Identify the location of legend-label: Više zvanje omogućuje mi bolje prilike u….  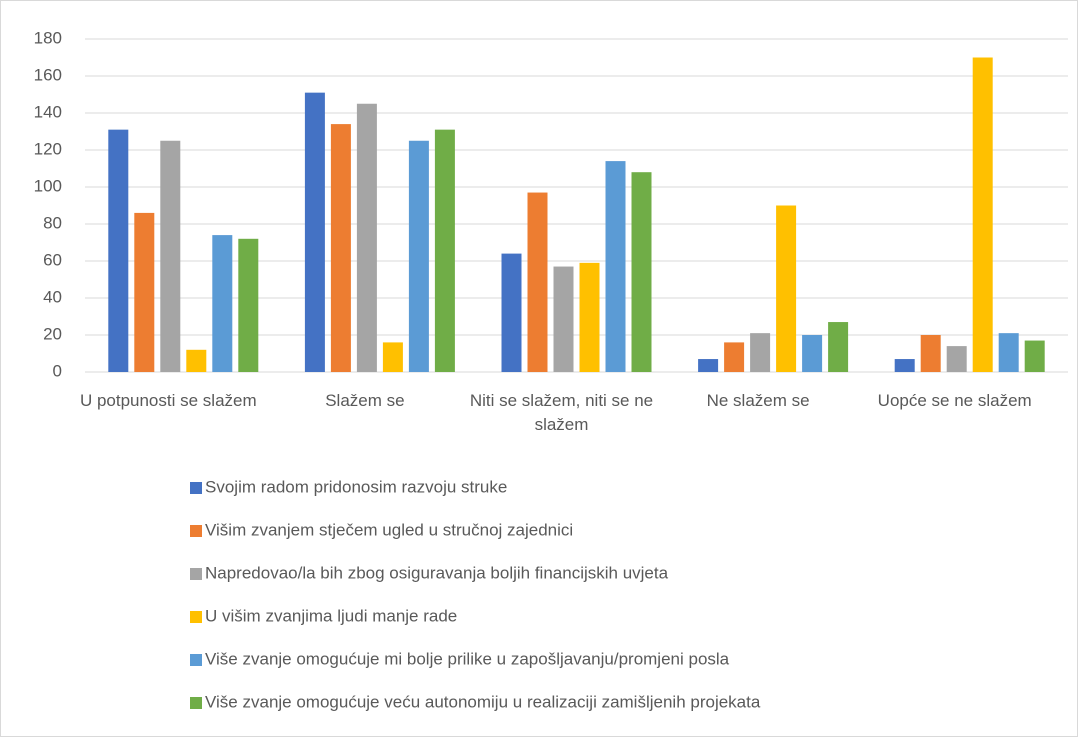
(467, 658).